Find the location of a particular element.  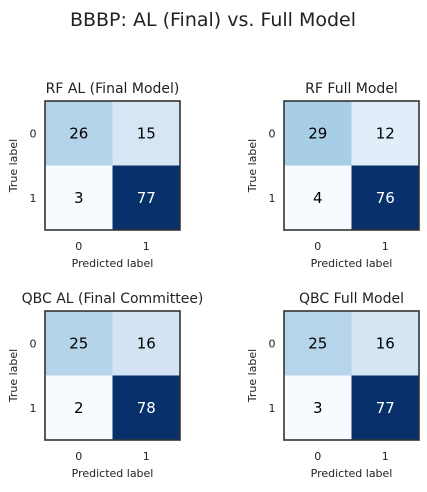

cell-value: 12 is located at coordinates (385, 133).